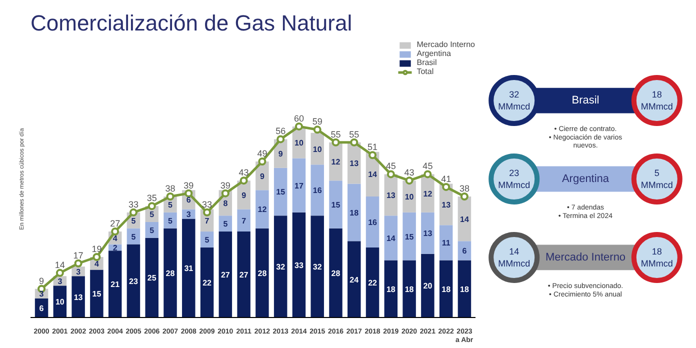  Describe the element at coordinates (355, 279) in the screenshot. I see `data-label: 24` at that location.